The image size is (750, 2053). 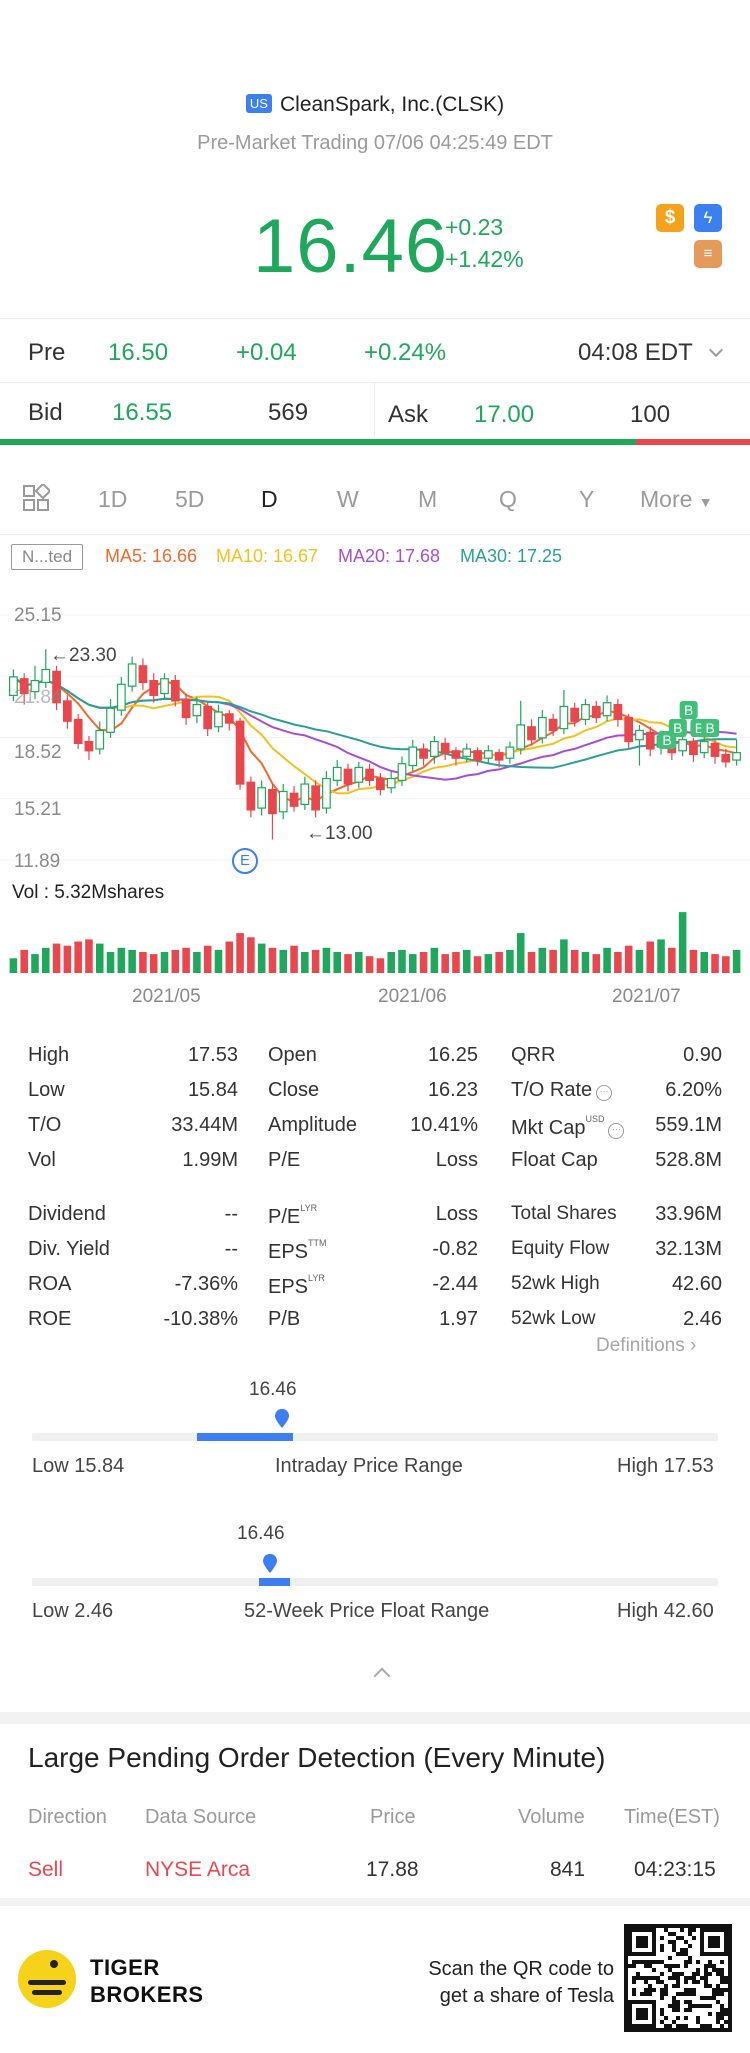 What do you see at coordinates (650, 414) in the screenshot?
I see `ask-size: 100` at bounding box center [650, 414].